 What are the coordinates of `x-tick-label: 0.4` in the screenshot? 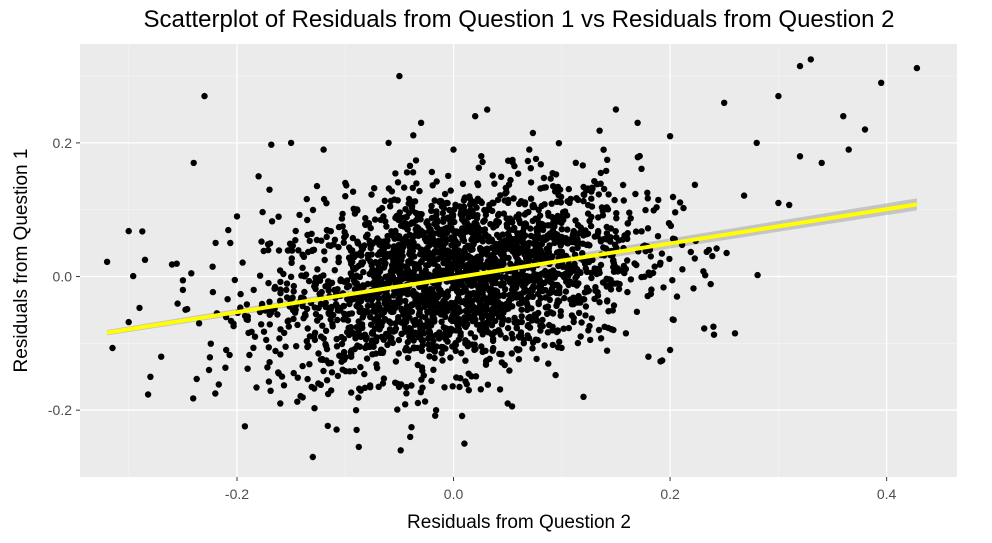 It's located at (887, 494).